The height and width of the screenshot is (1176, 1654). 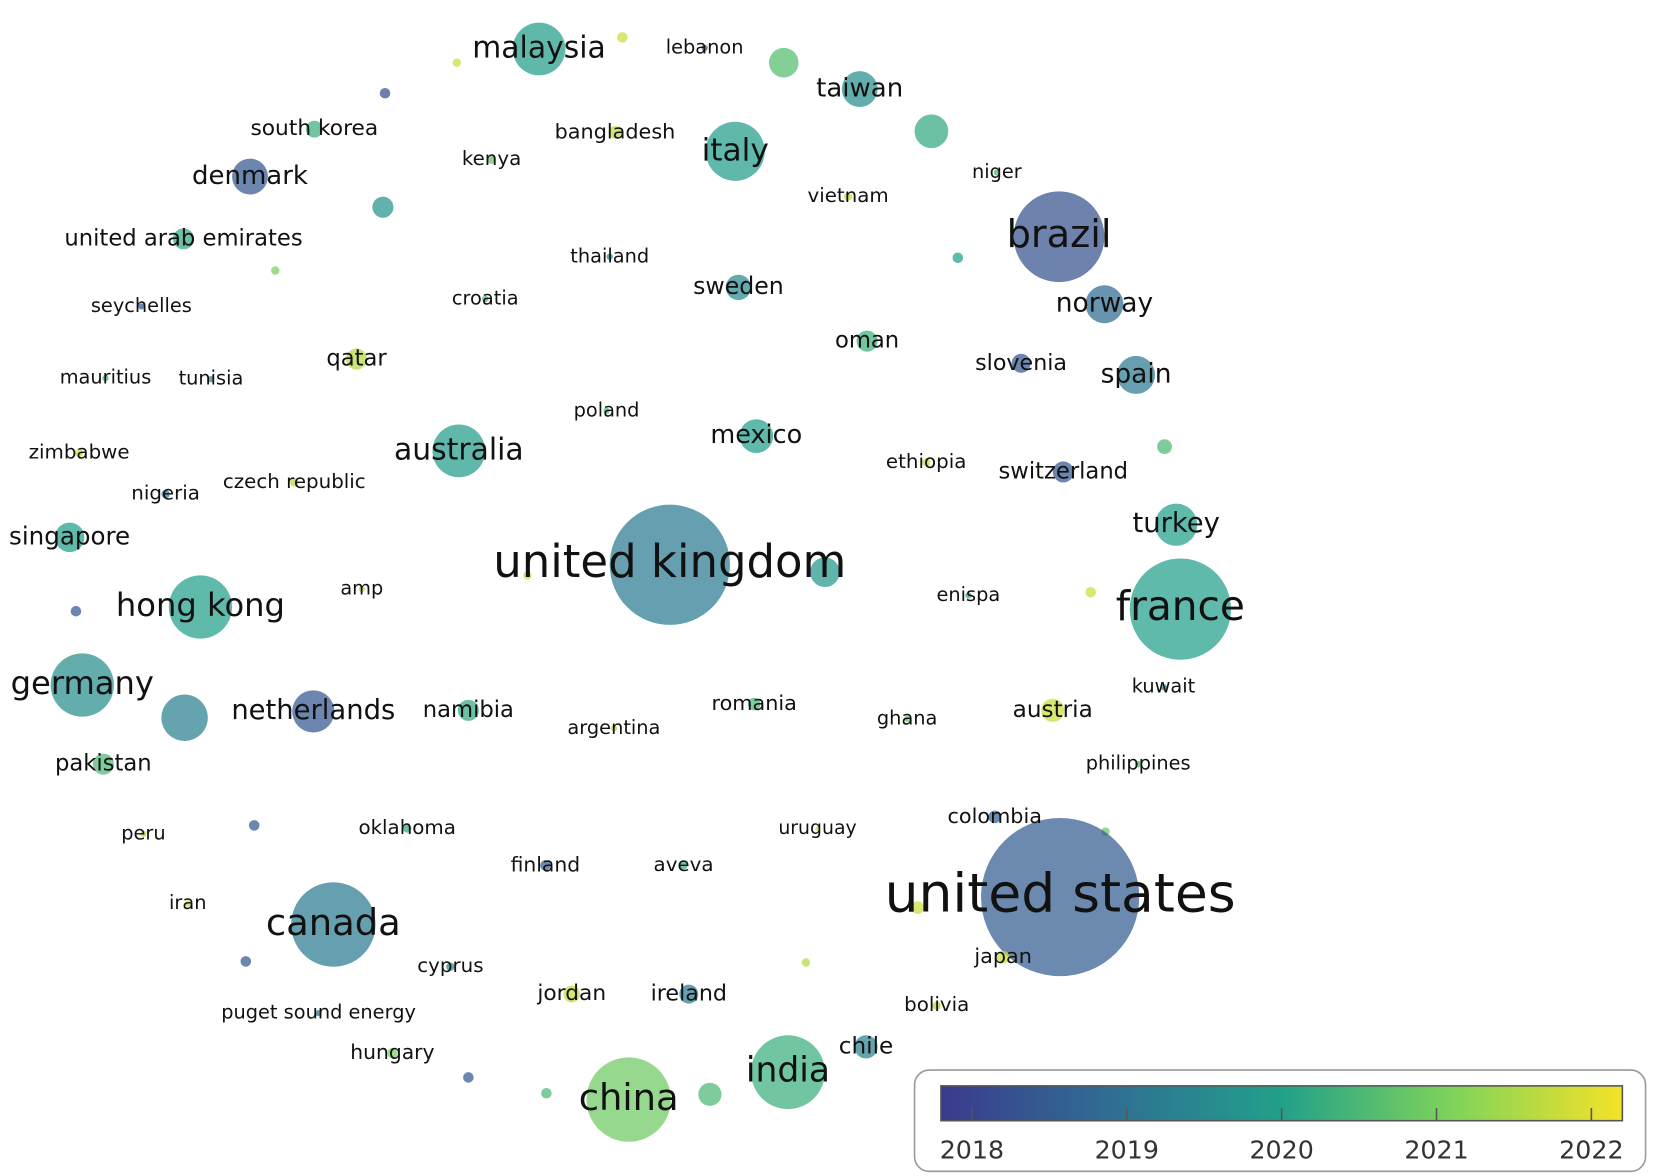 I want to click on node-label: seychelles, so click(x=141, y=305).